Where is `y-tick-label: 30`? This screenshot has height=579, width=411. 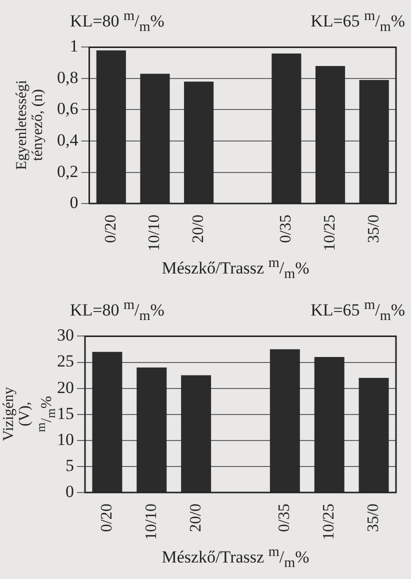 y-tick-label: 30 is located at coordinates (65, 335).